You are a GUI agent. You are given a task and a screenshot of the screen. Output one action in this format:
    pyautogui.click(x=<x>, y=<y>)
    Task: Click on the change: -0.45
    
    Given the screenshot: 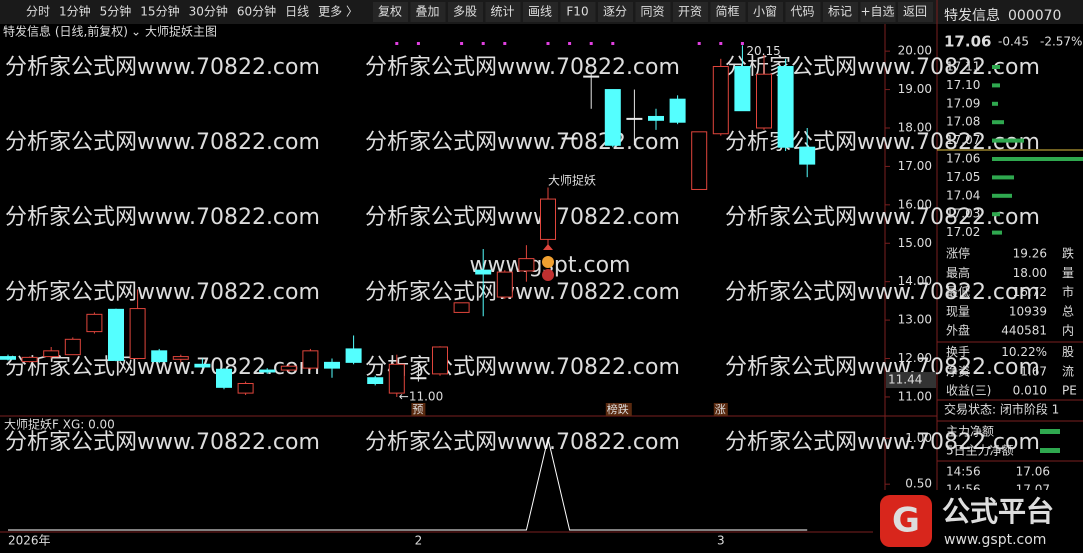 What is the action you would take?
    pyautogui.click(x=1013, y=42)
    